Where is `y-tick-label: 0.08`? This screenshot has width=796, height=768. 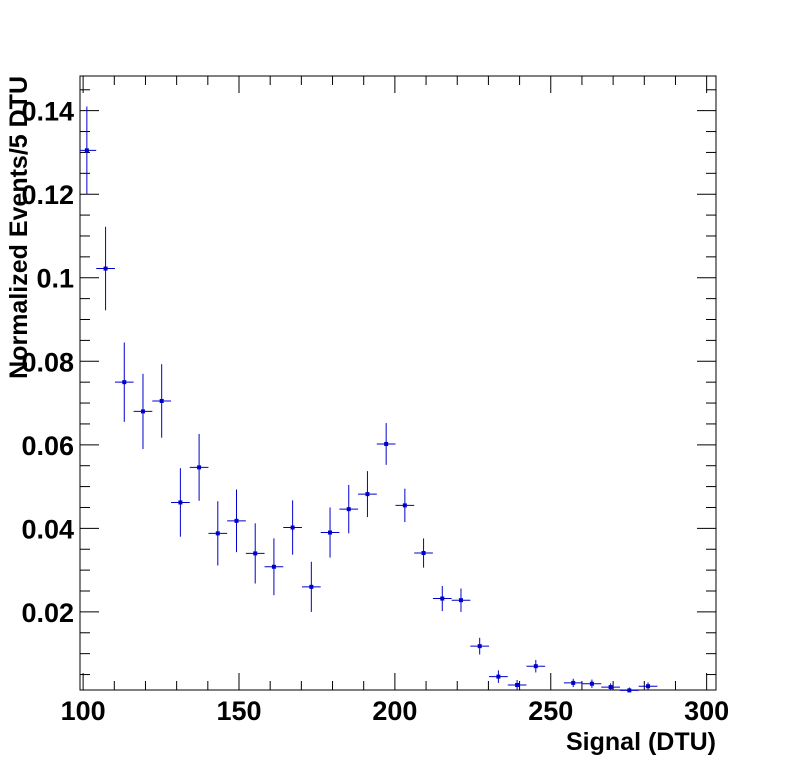
y-tick-label: 0.08 is located at coordinates (47, 362).